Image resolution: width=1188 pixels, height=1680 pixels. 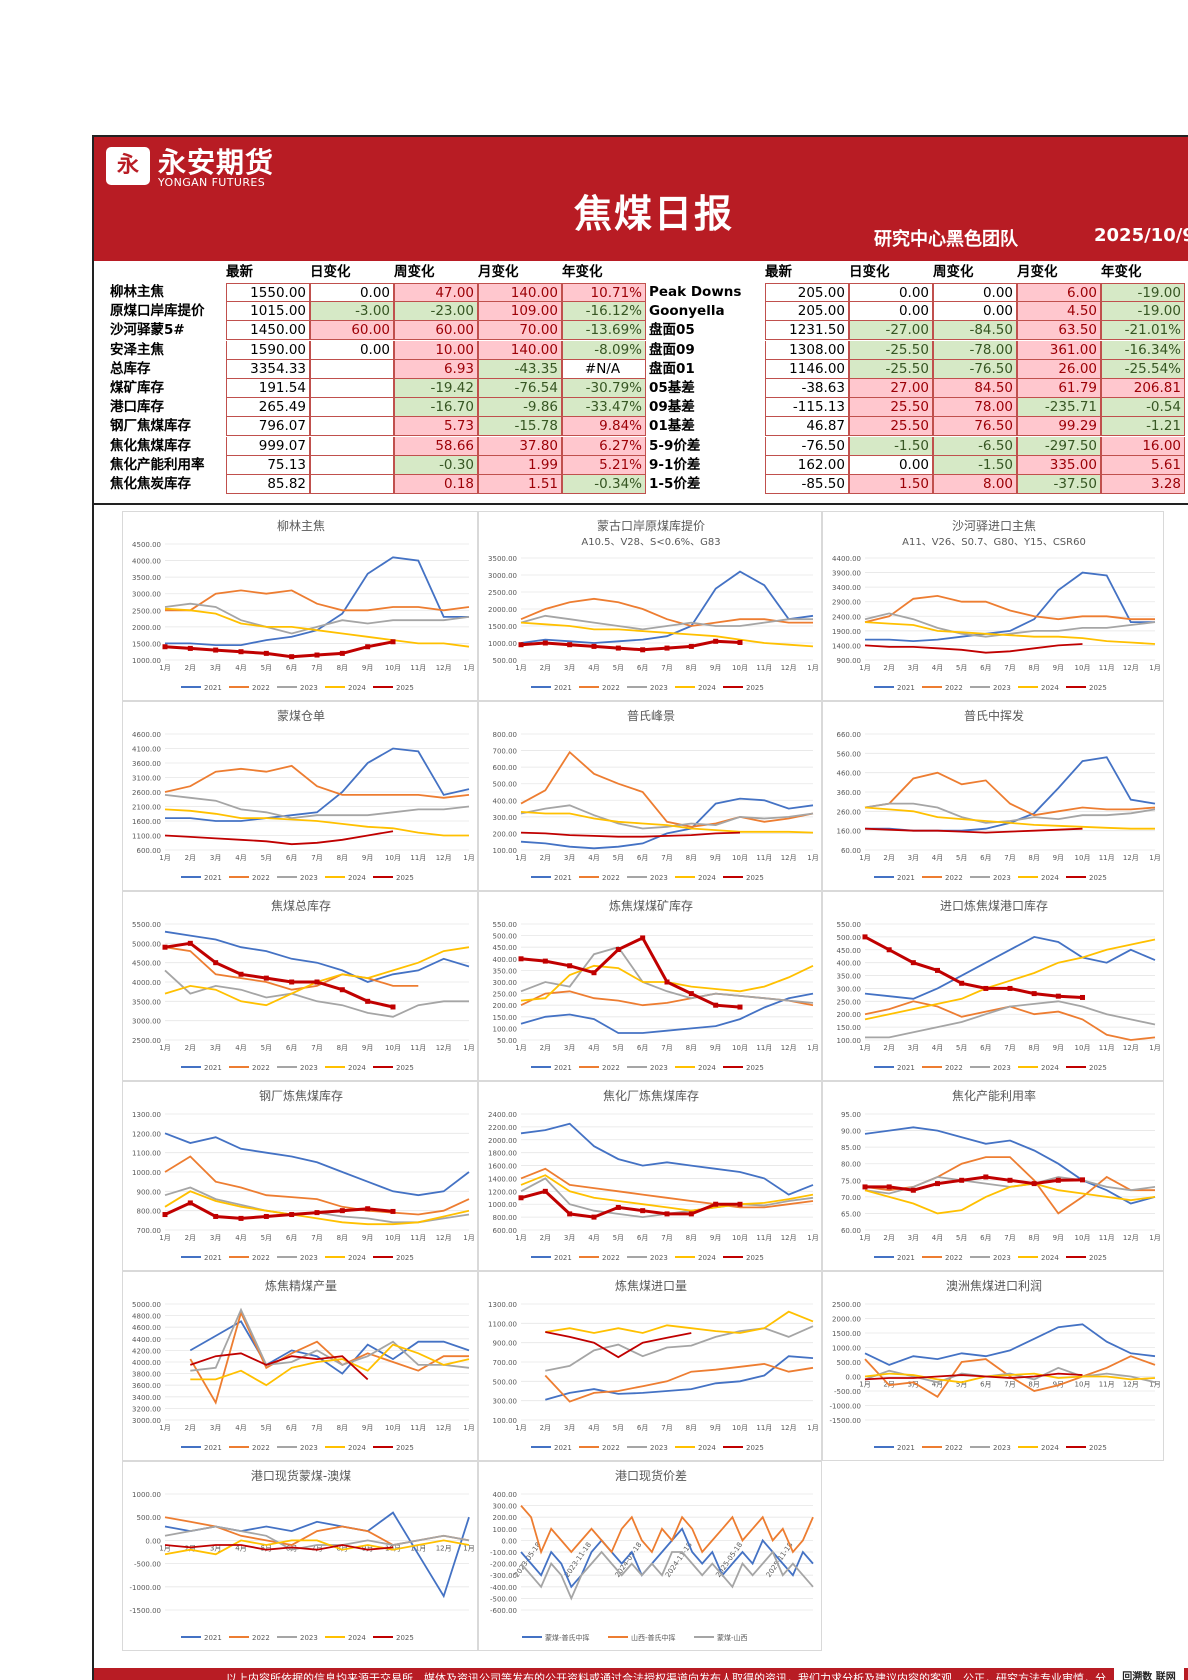 I want to click on y-tick-label: 1500.00, so click(x=846, y=1334).